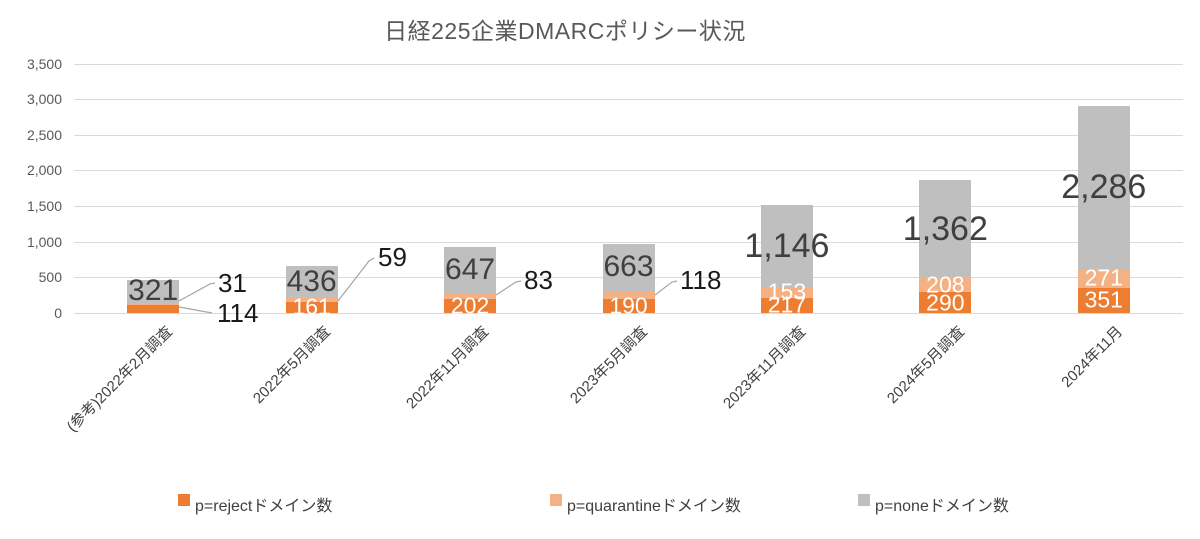 The width and height of the screenshot is (1200, 539). I want to click on none-value-label: 647, so click(470, 269).